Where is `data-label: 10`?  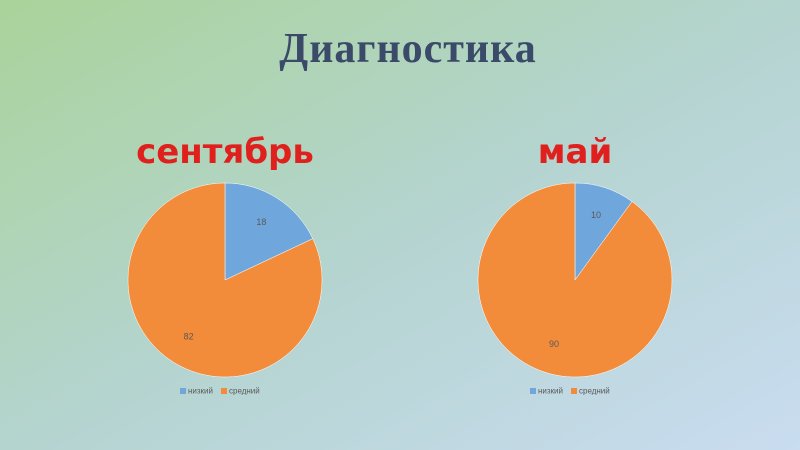
data-label: 10 is located at coordinates (596, 215).